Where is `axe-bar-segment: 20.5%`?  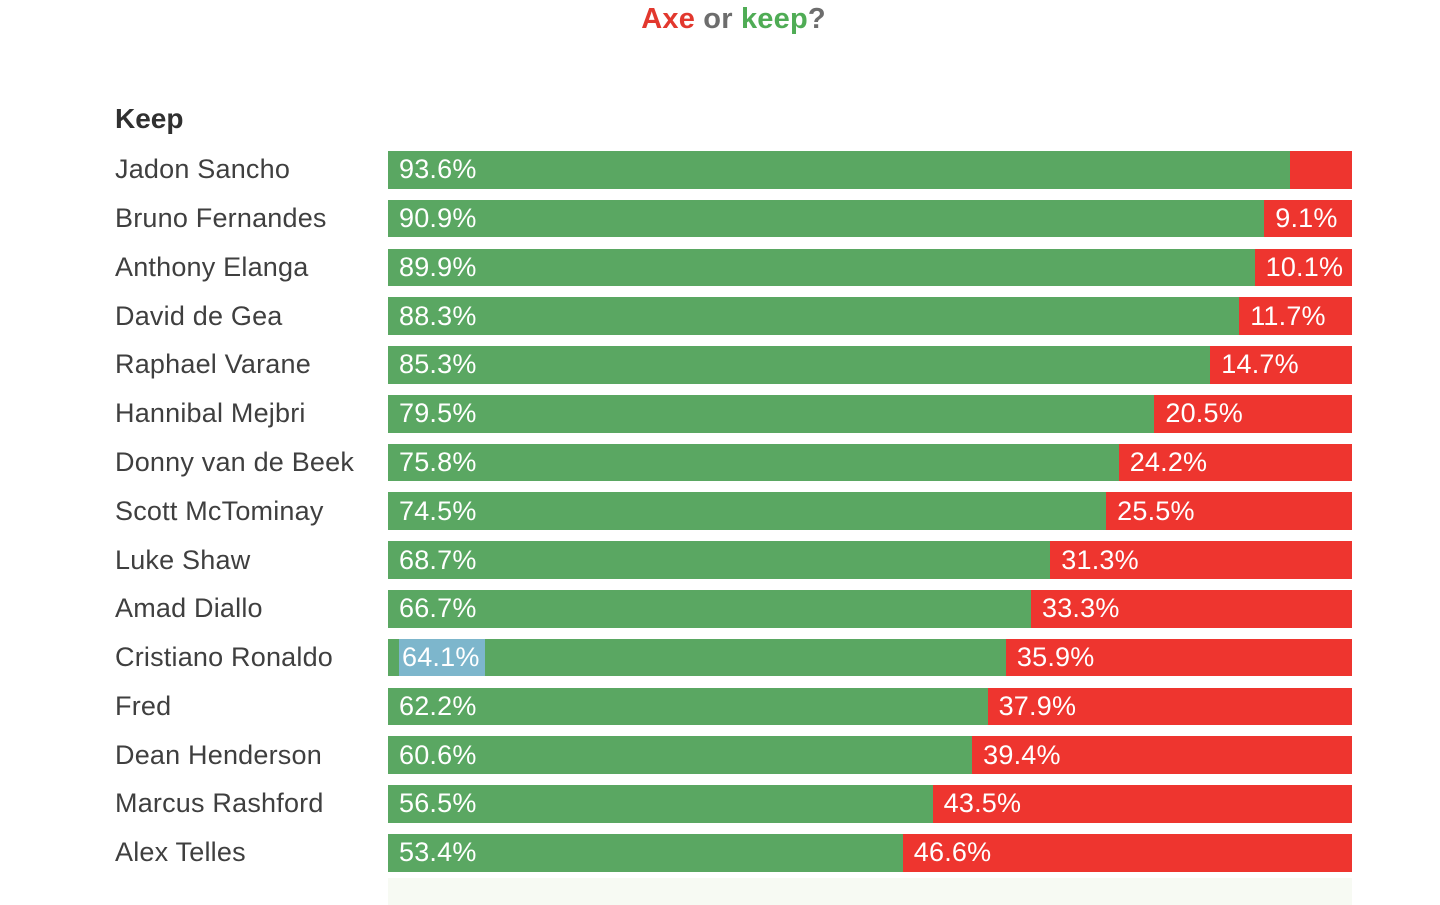
axe-bar-segment: 20.5% is located at coordinates (1253, 413).